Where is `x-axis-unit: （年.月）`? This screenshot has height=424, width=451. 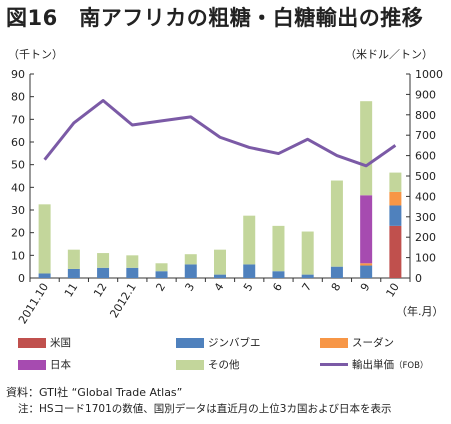
x-axis-unit: （年.月） is located at coordinates (420, 311).